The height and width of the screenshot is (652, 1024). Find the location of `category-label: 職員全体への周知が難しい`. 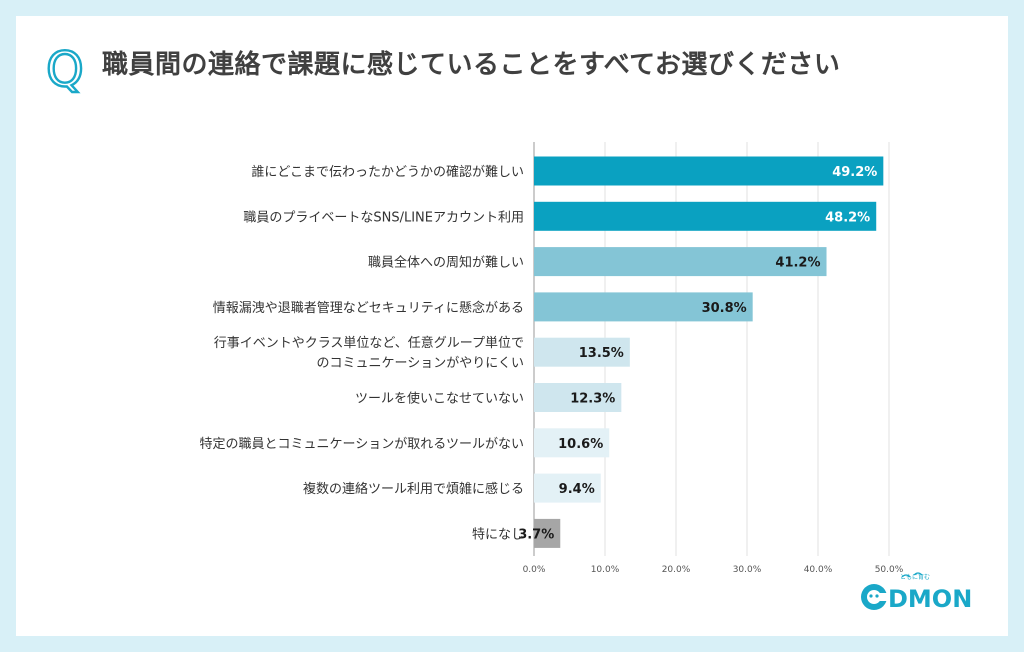

category-label: 職員全体への周知が難しい is located at coordinates (446, 263).